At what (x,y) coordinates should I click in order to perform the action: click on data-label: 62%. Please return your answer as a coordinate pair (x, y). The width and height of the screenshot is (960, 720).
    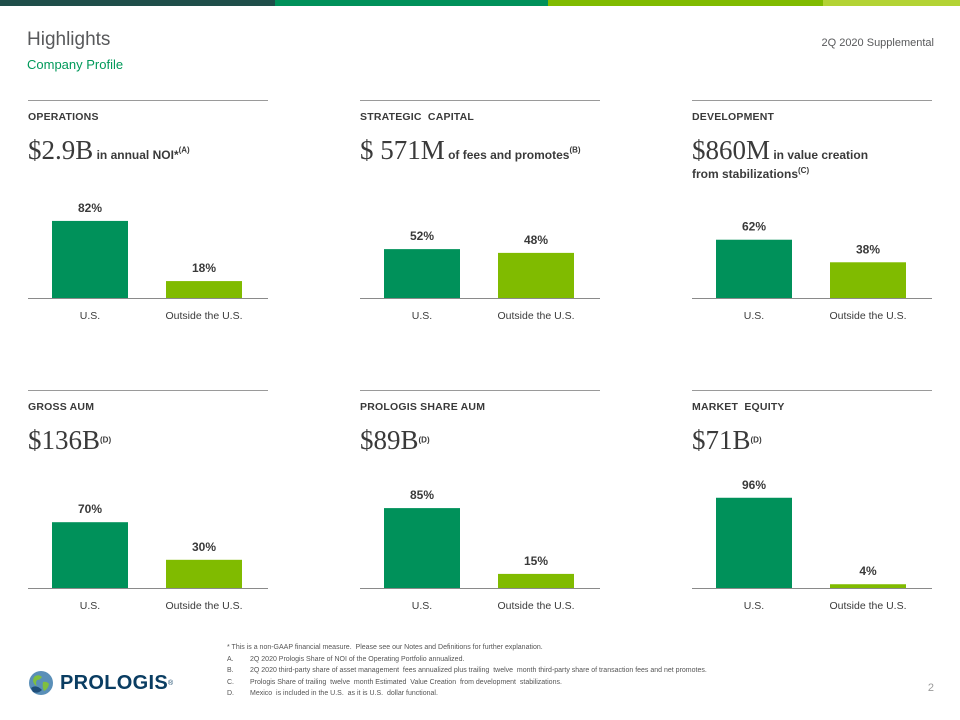
    Looking at the image, I should click on (754, 227).